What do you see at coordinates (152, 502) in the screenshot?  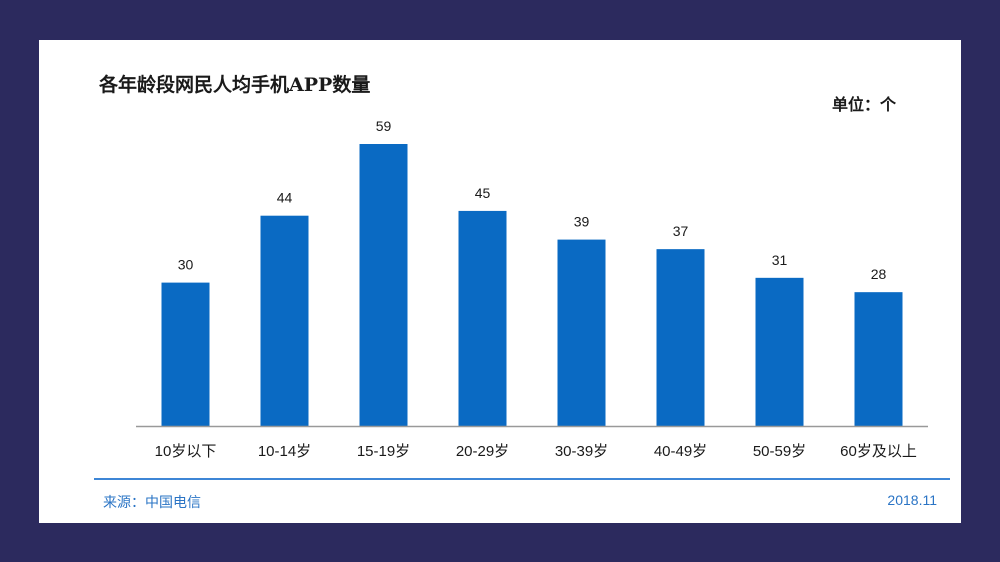 I see `source-note: 来源：中国电信` at bounding box center [152, 502].